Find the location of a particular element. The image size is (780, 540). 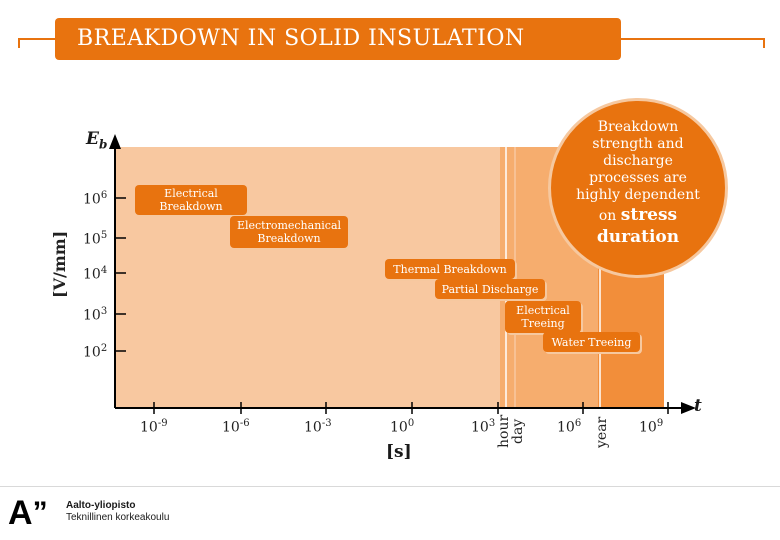

y-tick-label: 105 is located at coordinates (95, 239).